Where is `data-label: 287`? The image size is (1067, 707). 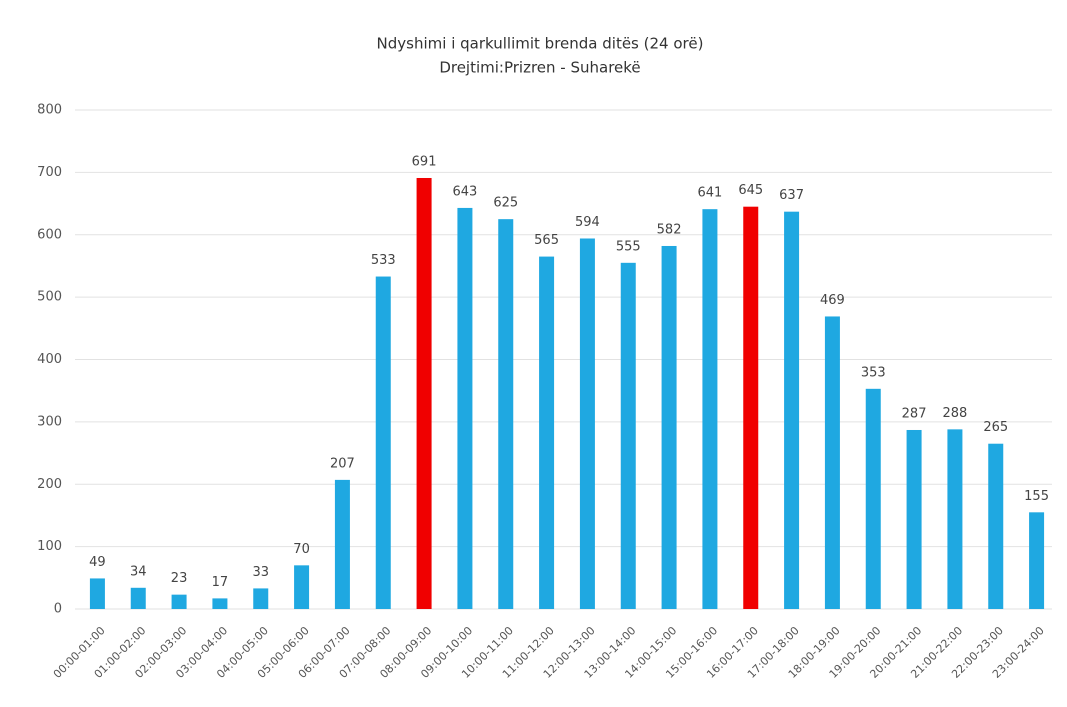 data-label: 287 is located at coordinates (914, 413).